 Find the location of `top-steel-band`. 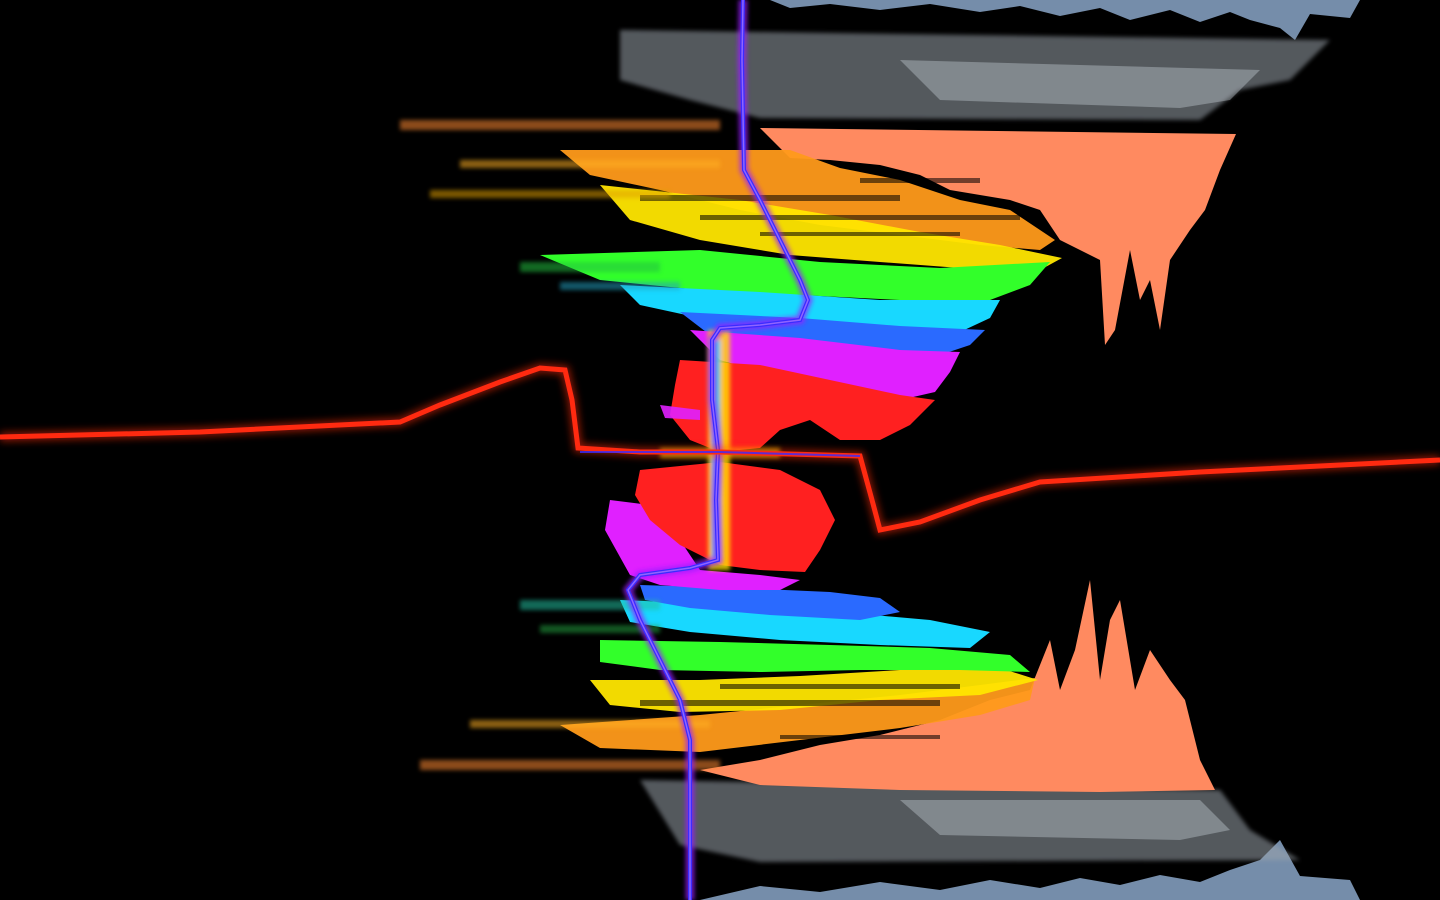

top-steel-band is located at coordinates (1065, 20).